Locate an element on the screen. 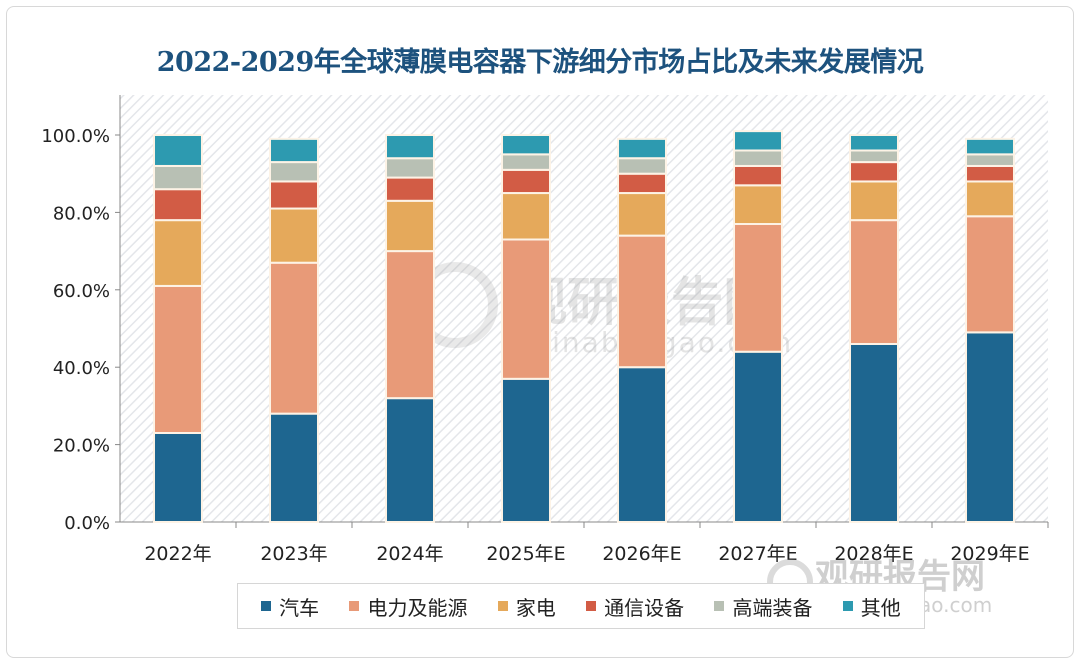 The width and height of the screenshot is (1080, 664). y-tick-label: 60.0% is located at coordinates (81, 291).